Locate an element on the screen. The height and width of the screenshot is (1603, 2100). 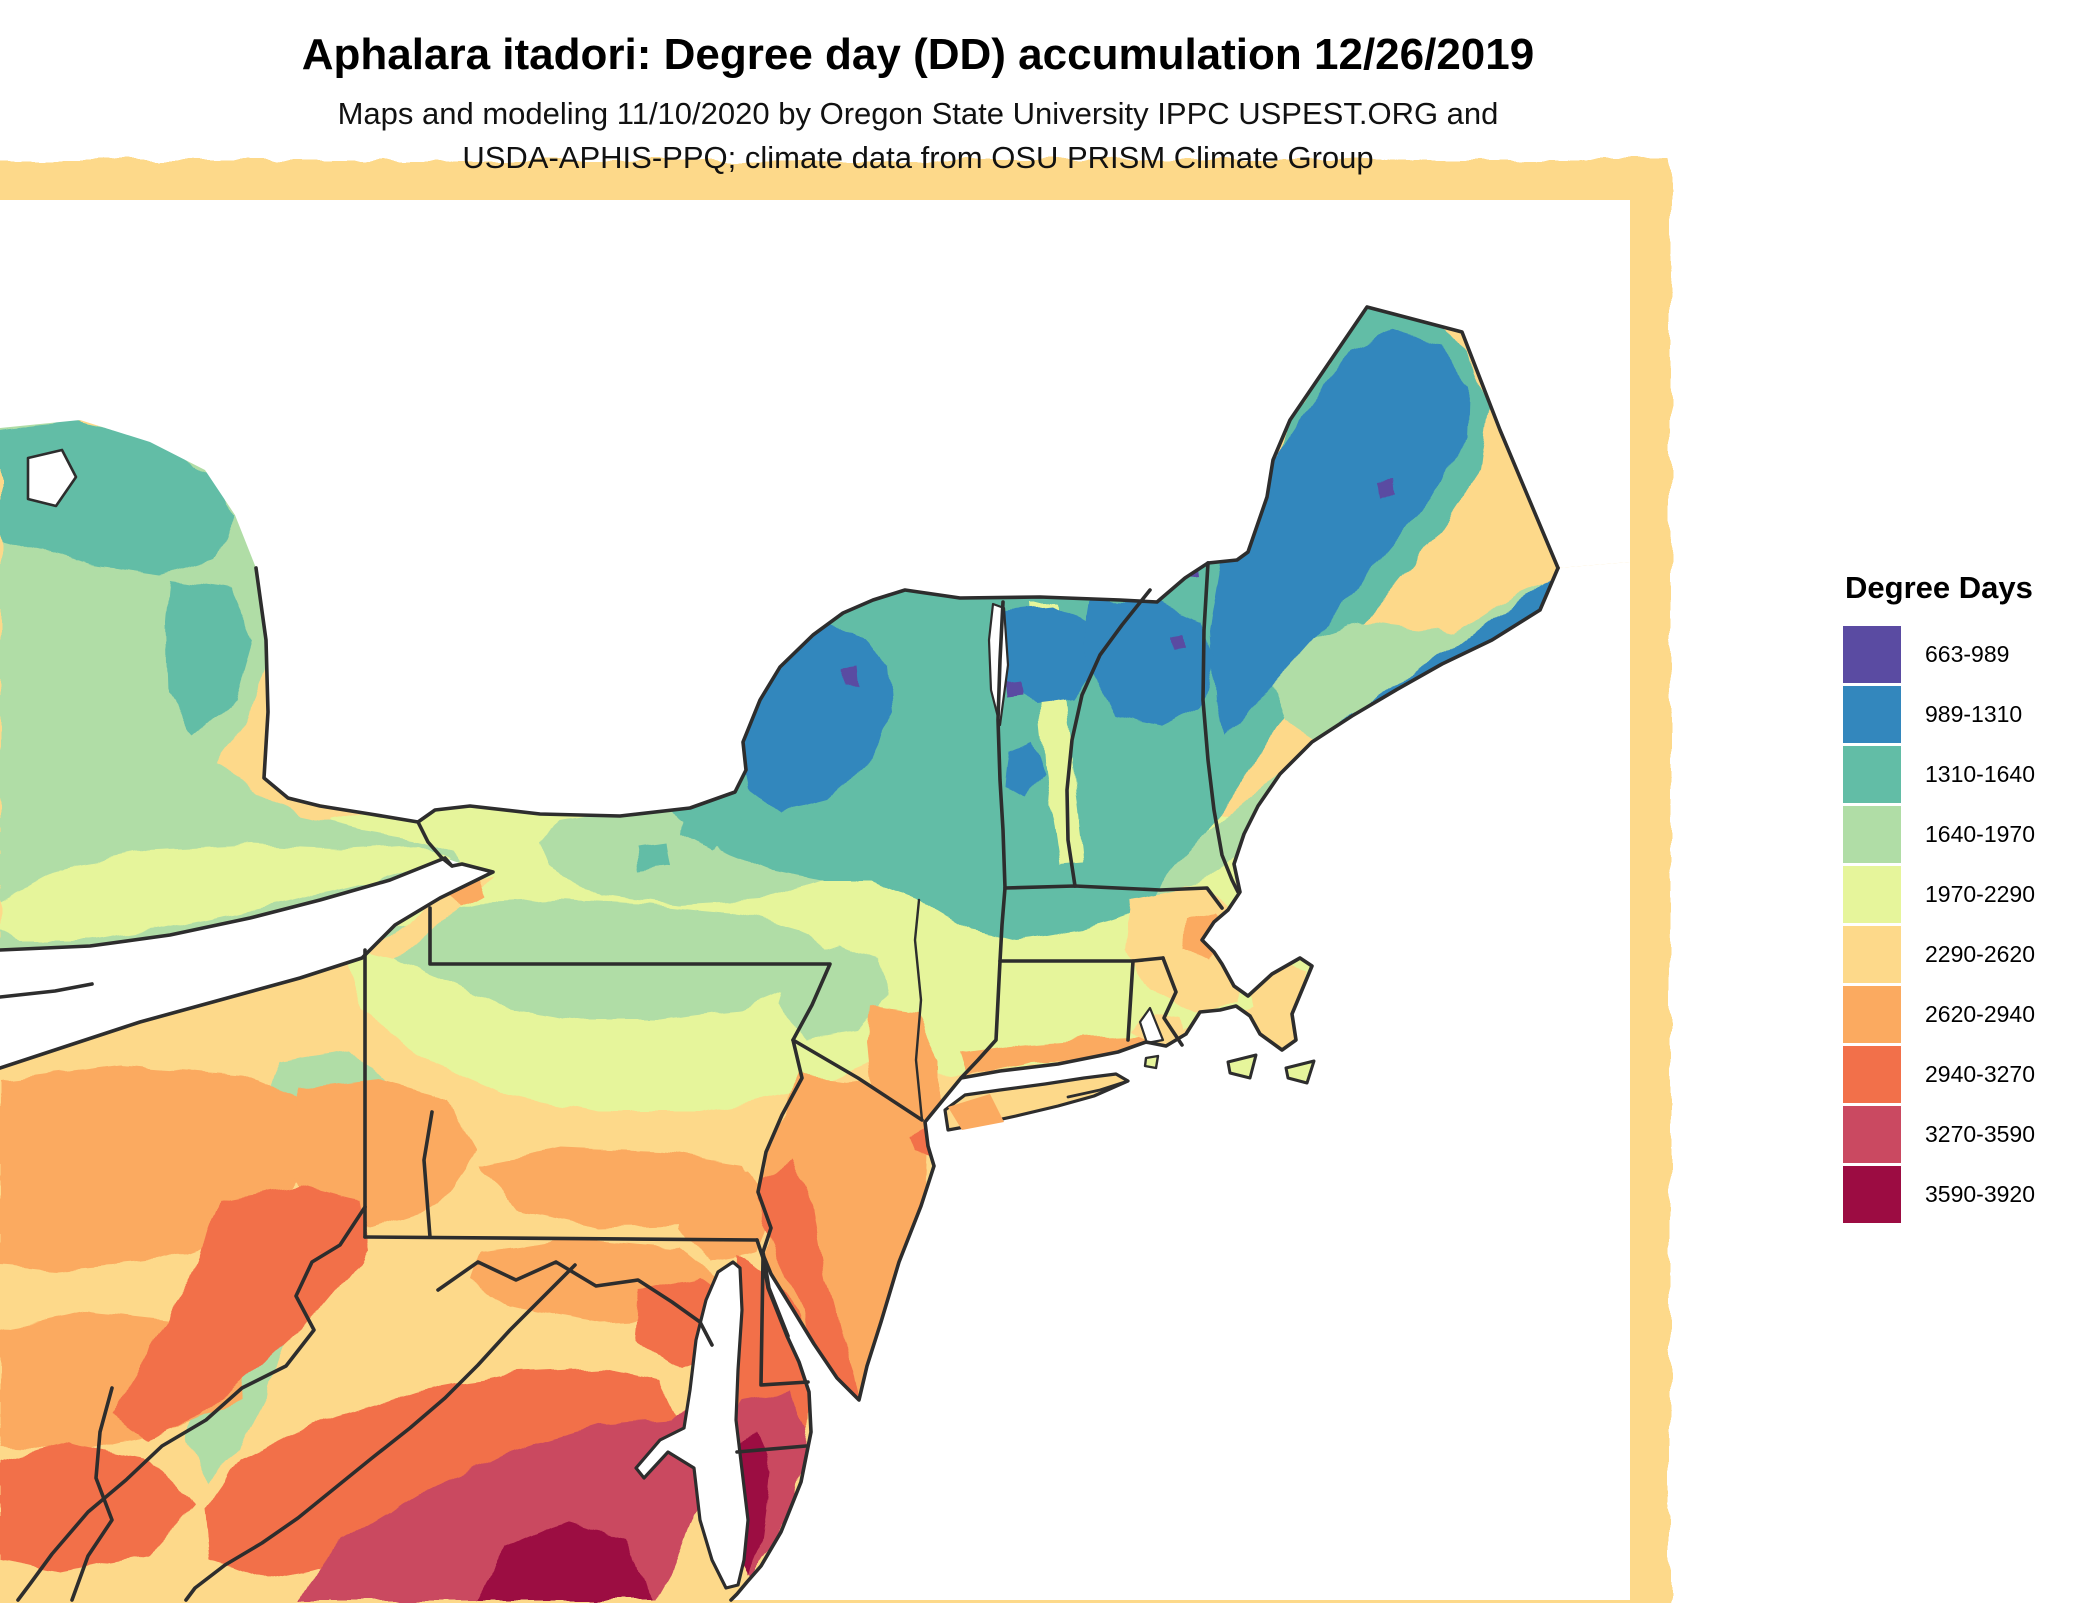
legend-item: 1310-1640 is located at coordinates (1939, 774).